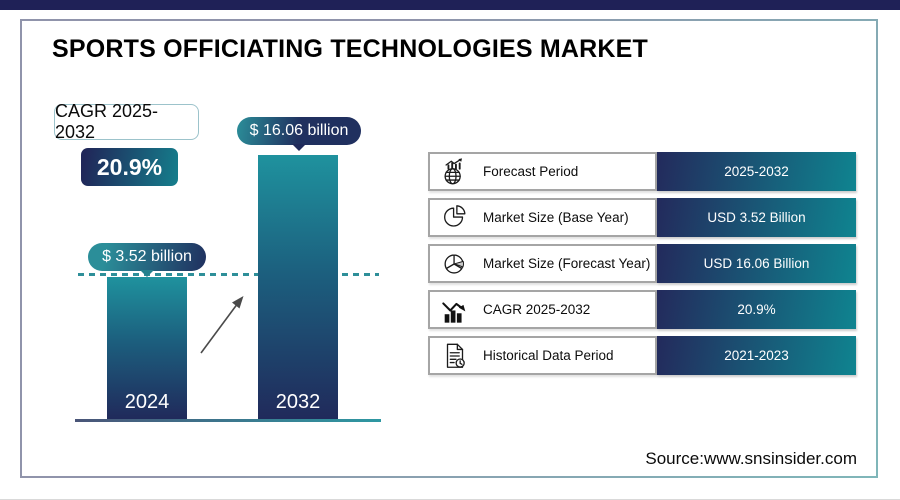  I want to click on cagr-value-badge: 20.9%, so click(129, 167).